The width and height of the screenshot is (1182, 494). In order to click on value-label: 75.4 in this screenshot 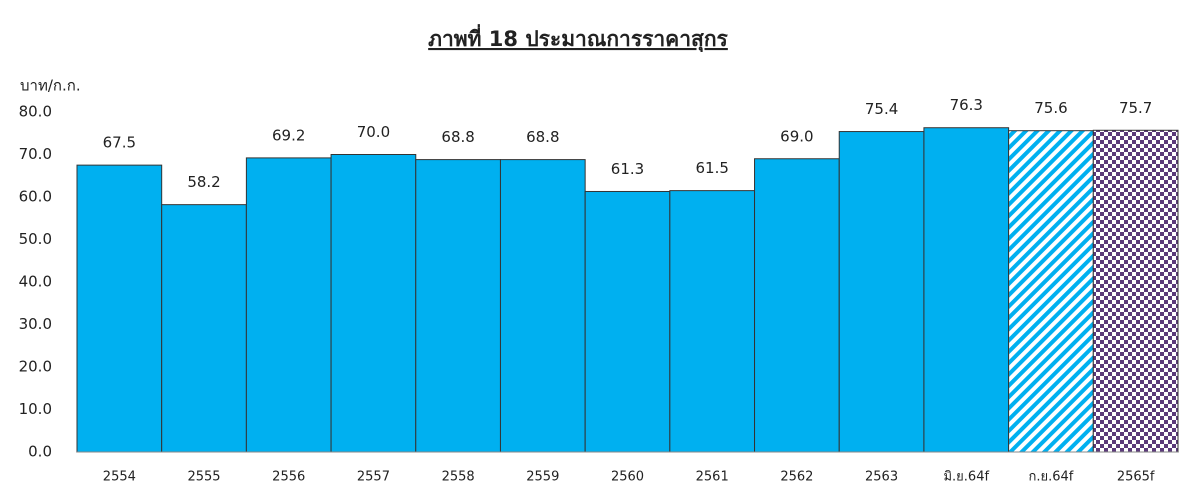, I will do `click(881, 109)`.